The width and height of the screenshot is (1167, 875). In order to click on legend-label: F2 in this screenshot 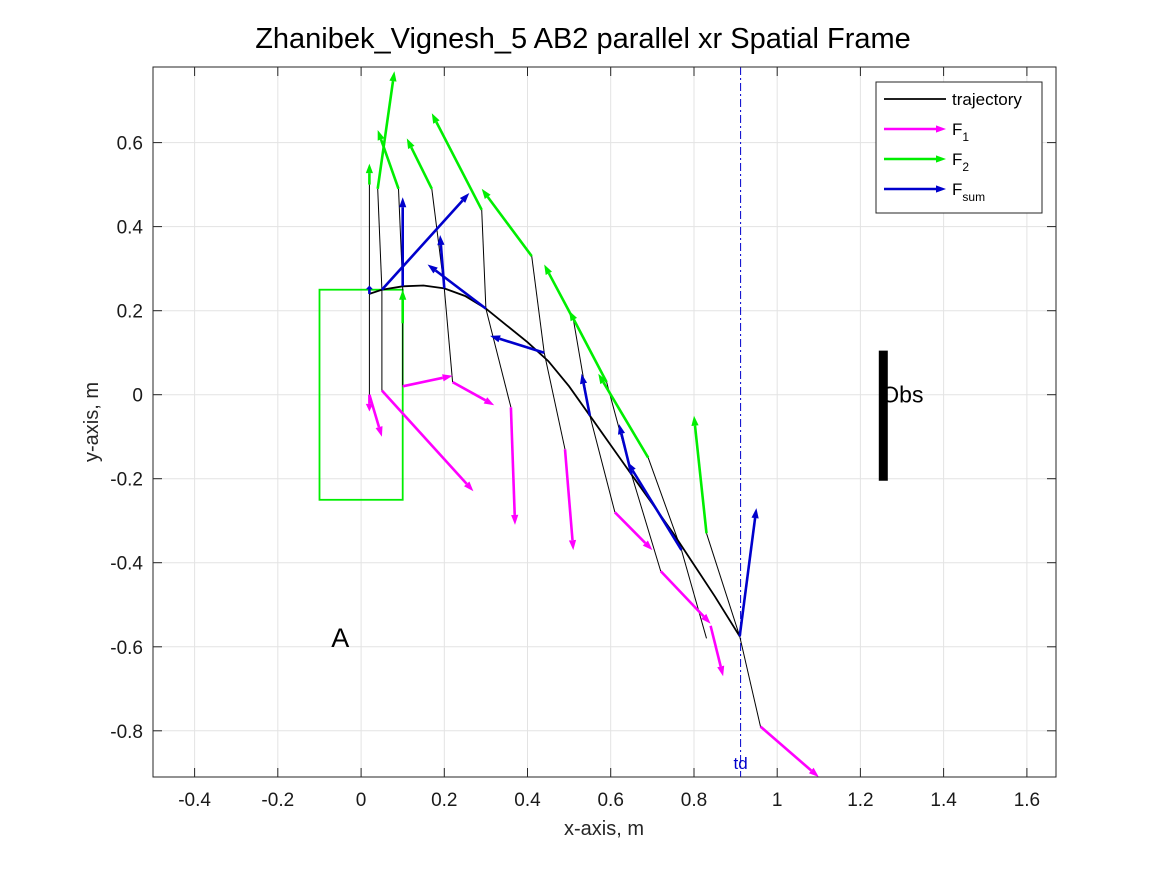, I will do `click(960, 162)`.